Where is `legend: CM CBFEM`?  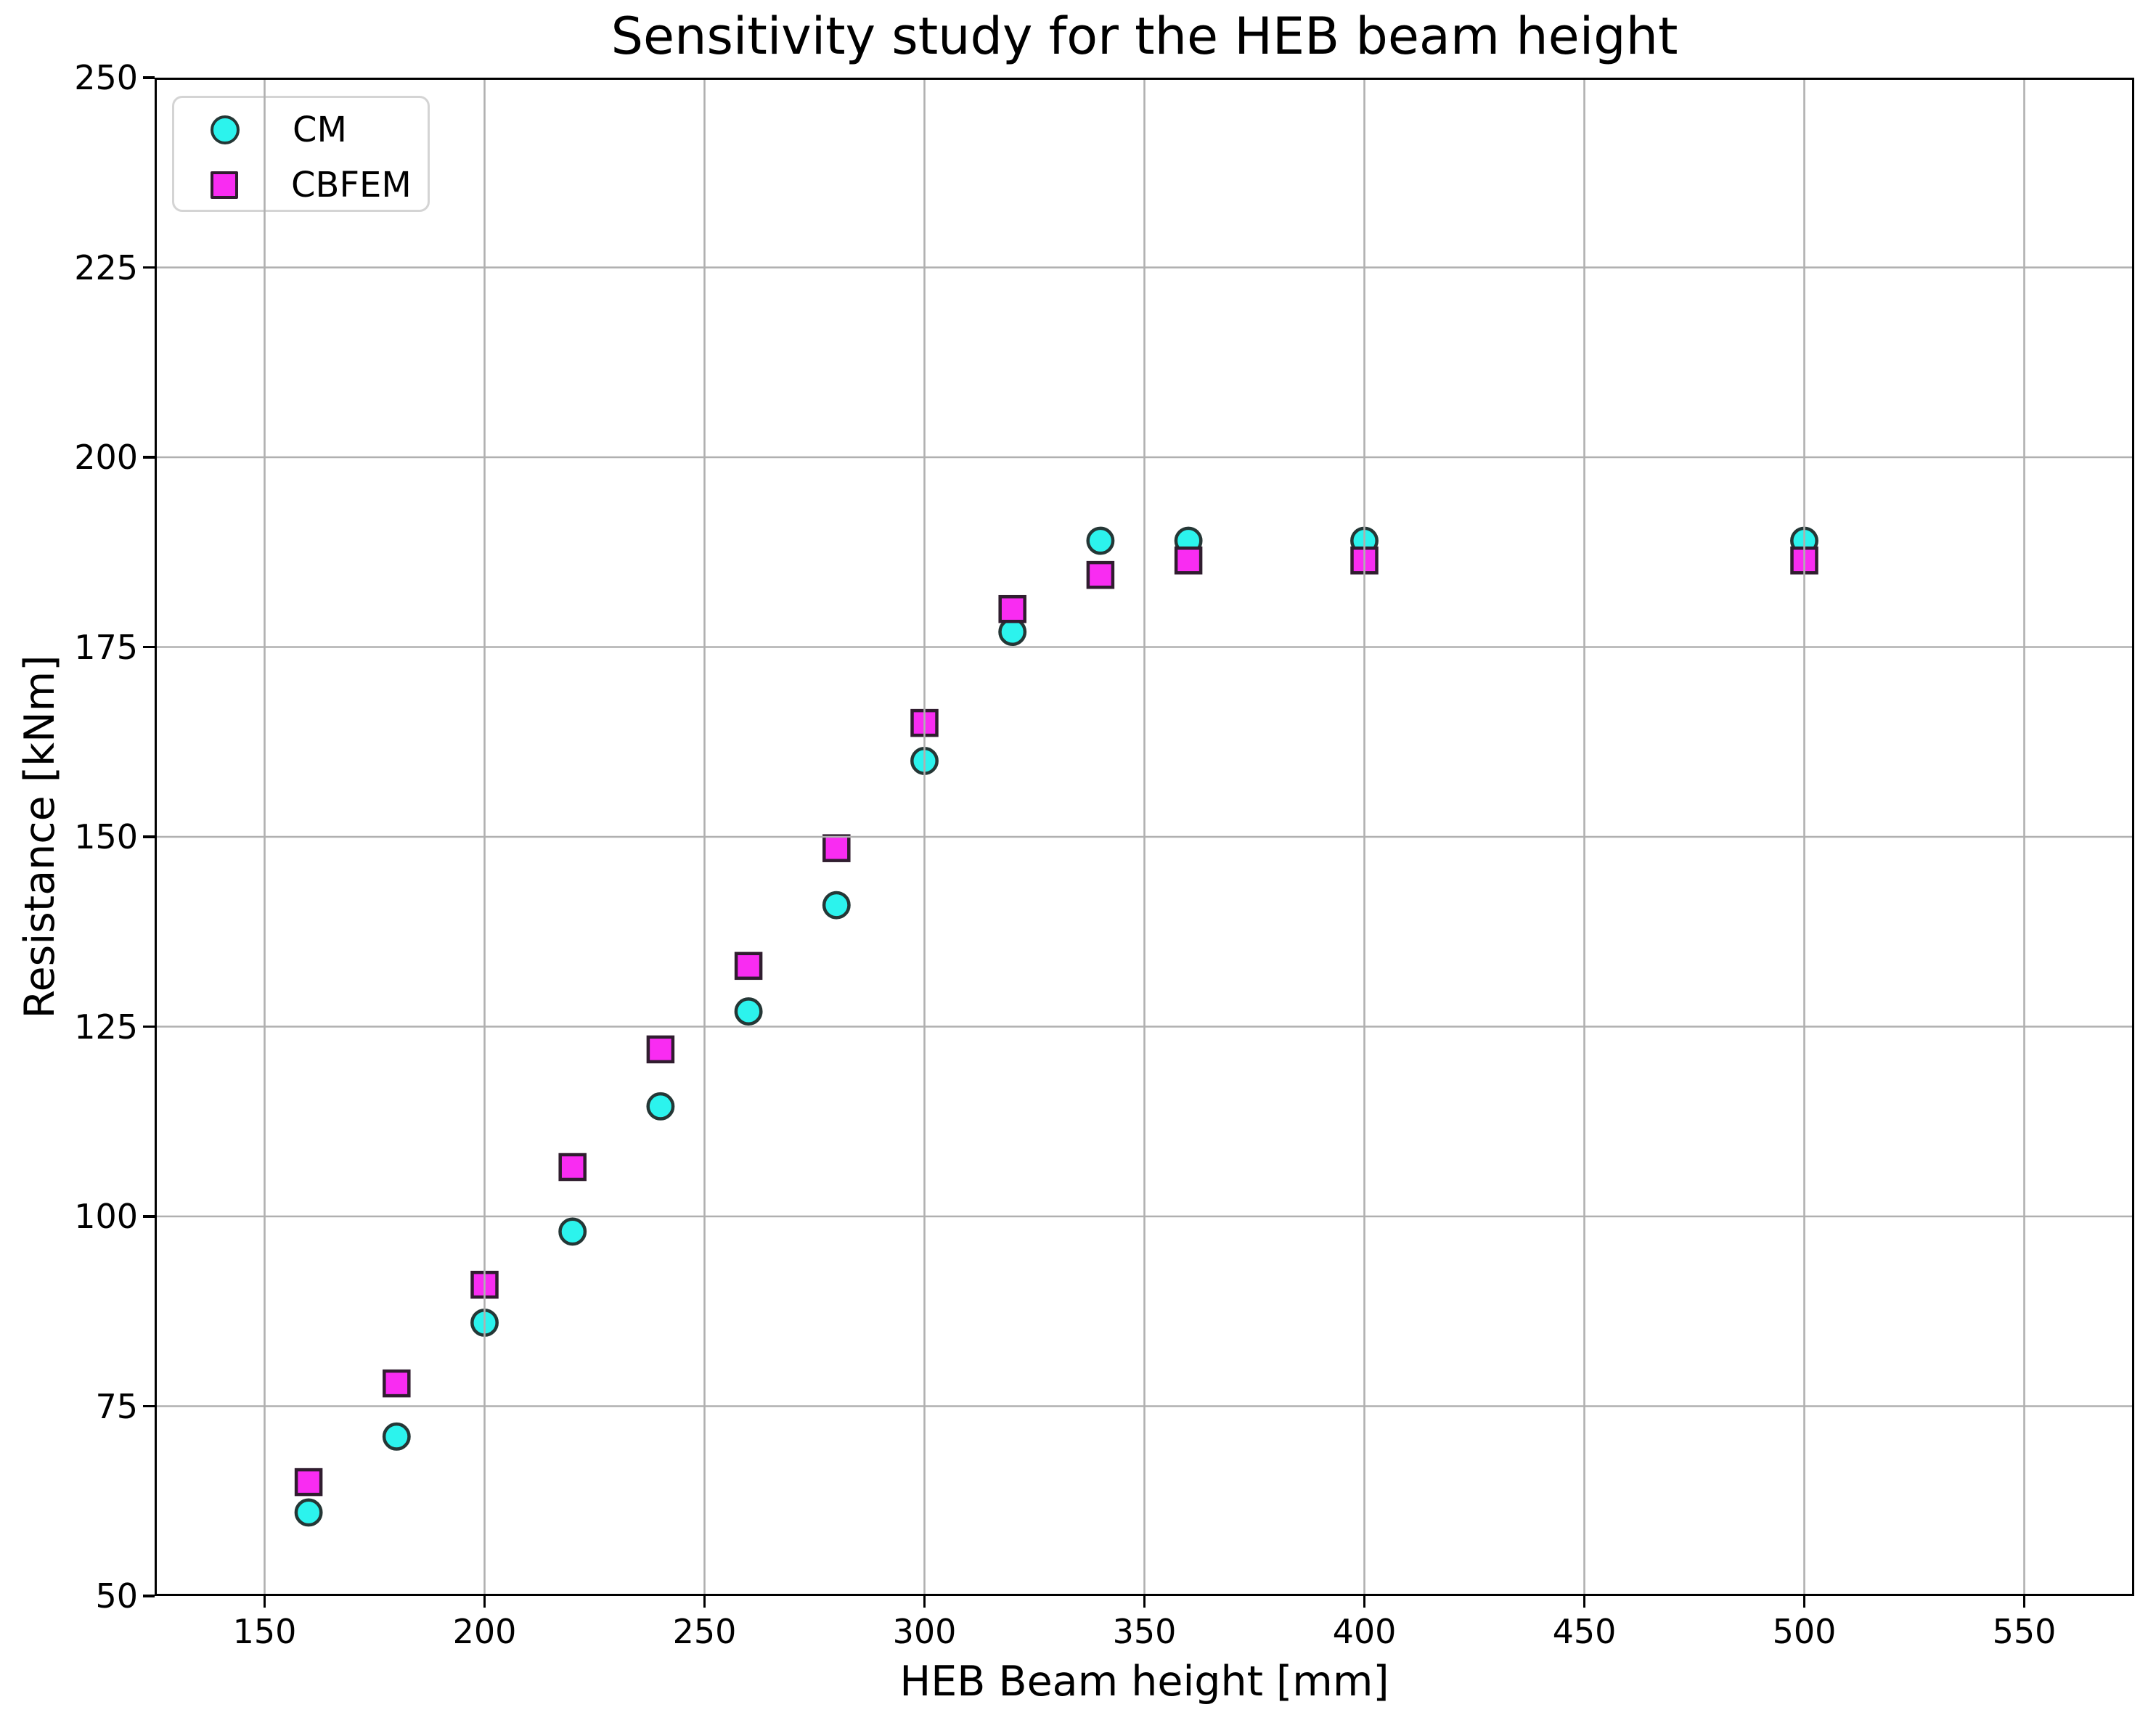 legend: CM CBFEM is located at coordinates (301, 154).